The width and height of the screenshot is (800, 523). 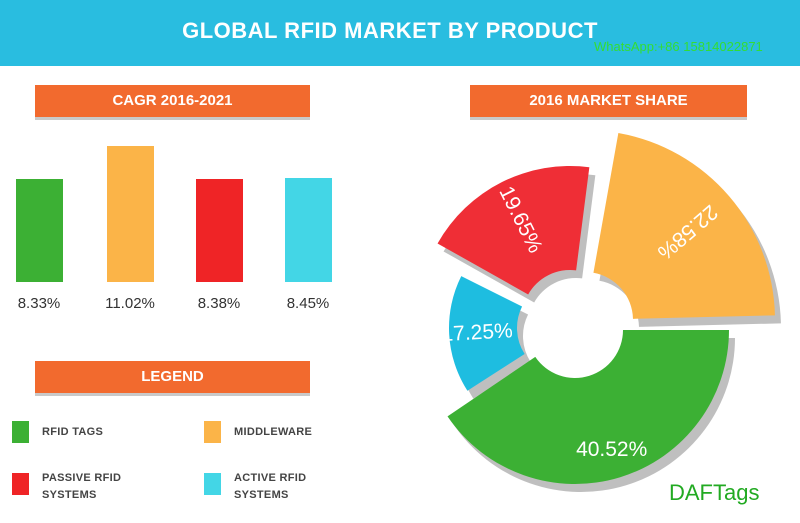 What do you see at coordinates (608, 101) in the screenshot?
I see `market-share-title: 2016 MARKET SHARE` at bounding box center [608, 101].